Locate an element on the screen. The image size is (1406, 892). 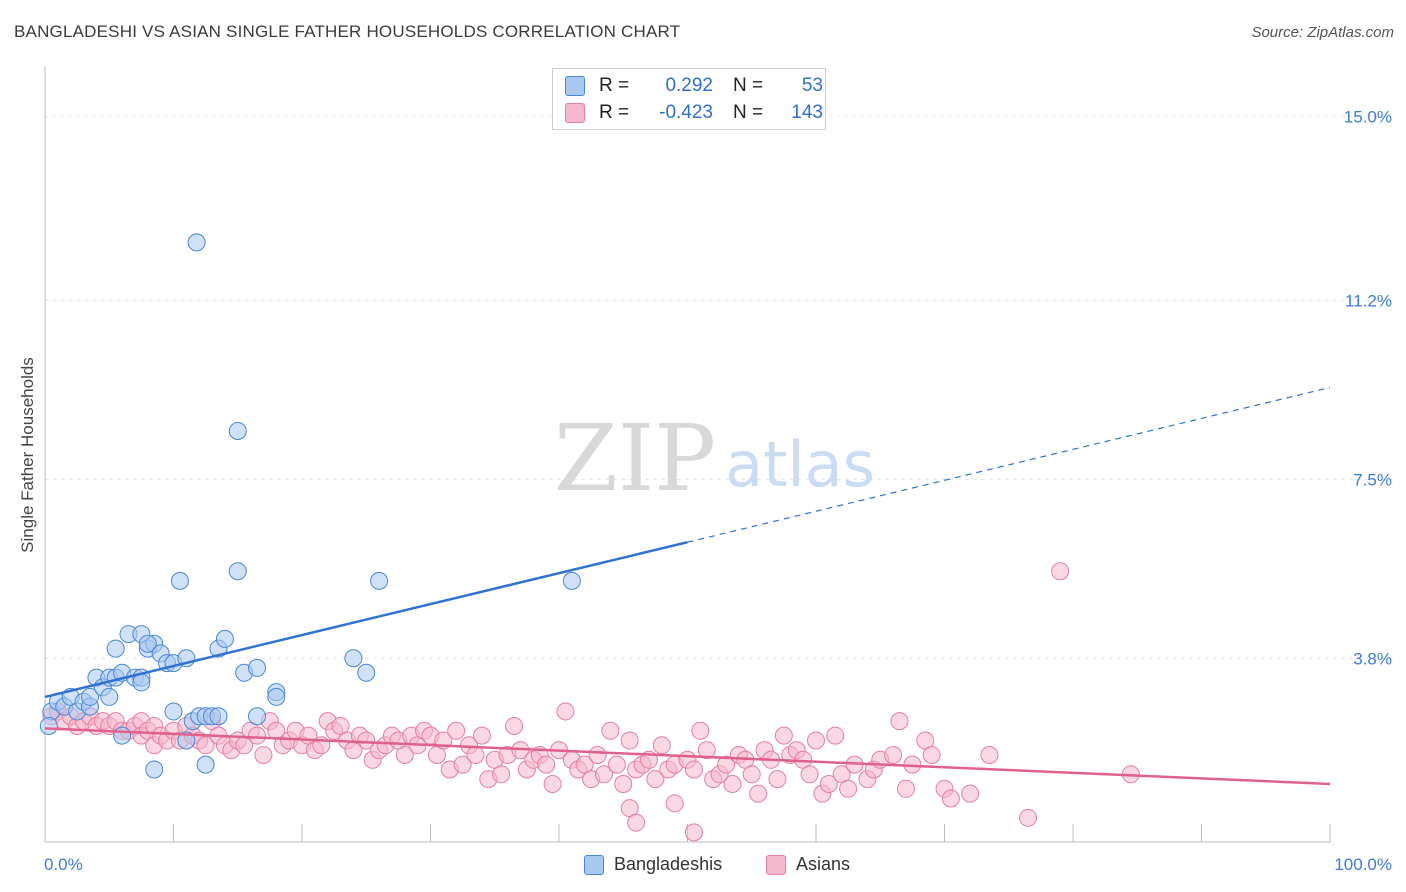
legend-item-bangladeshis: Bangladeshis is located at coordinates (653, 864).